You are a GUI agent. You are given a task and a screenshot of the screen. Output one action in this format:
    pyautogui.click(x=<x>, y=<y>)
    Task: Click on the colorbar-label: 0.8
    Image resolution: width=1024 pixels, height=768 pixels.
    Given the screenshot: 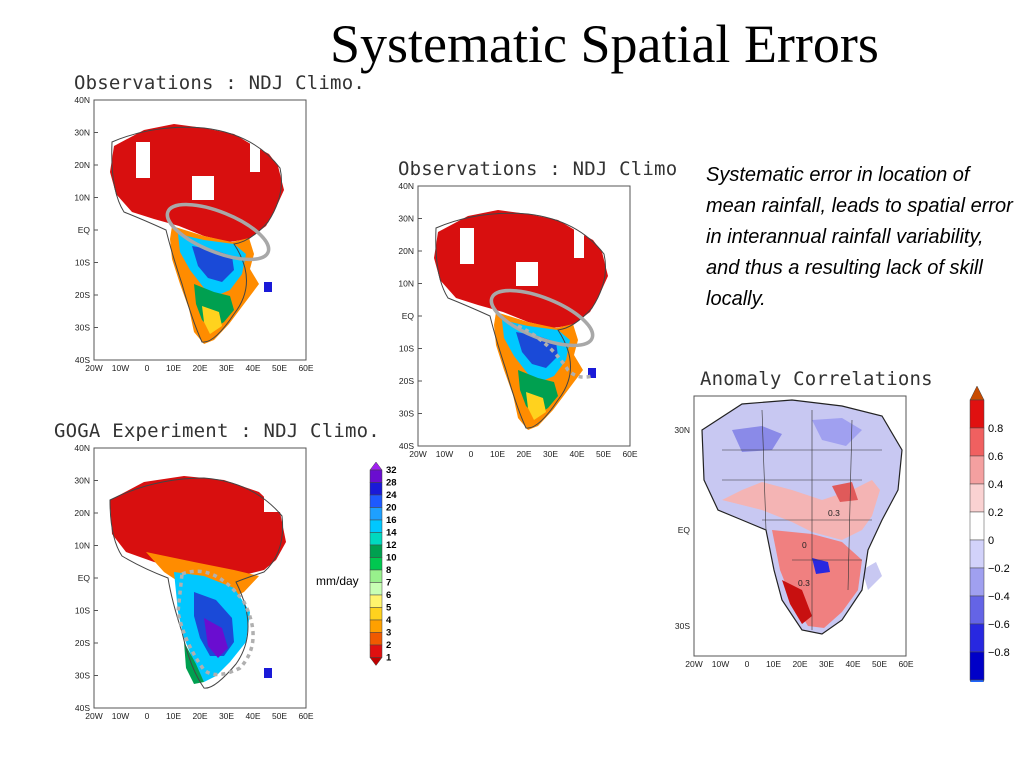 What is the action you would take?
    pyautogui.click(x=995, y=429)
    